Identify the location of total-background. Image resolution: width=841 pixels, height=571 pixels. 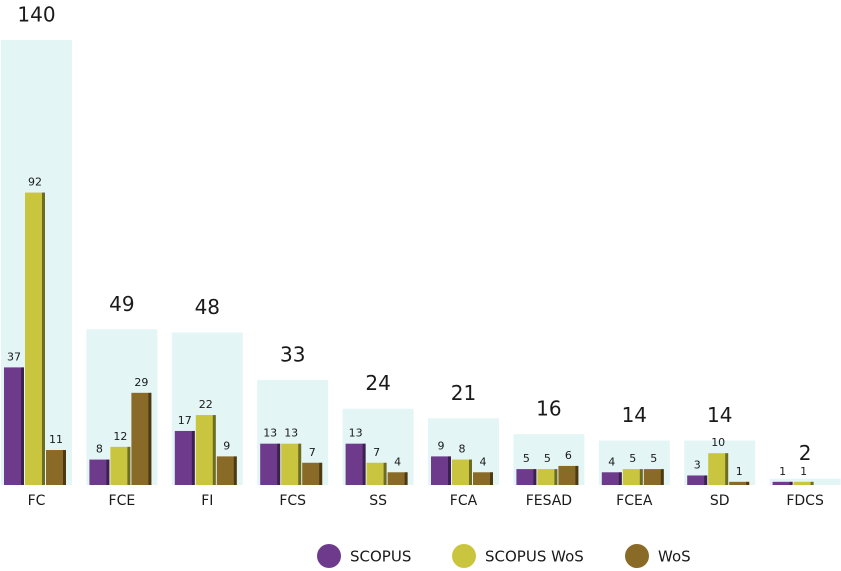
(805, 481).